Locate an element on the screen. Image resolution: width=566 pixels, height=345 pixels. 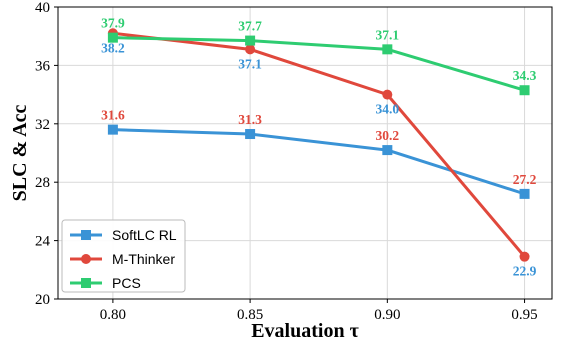
softlc-rl-line is located at coordinates (319, 162).